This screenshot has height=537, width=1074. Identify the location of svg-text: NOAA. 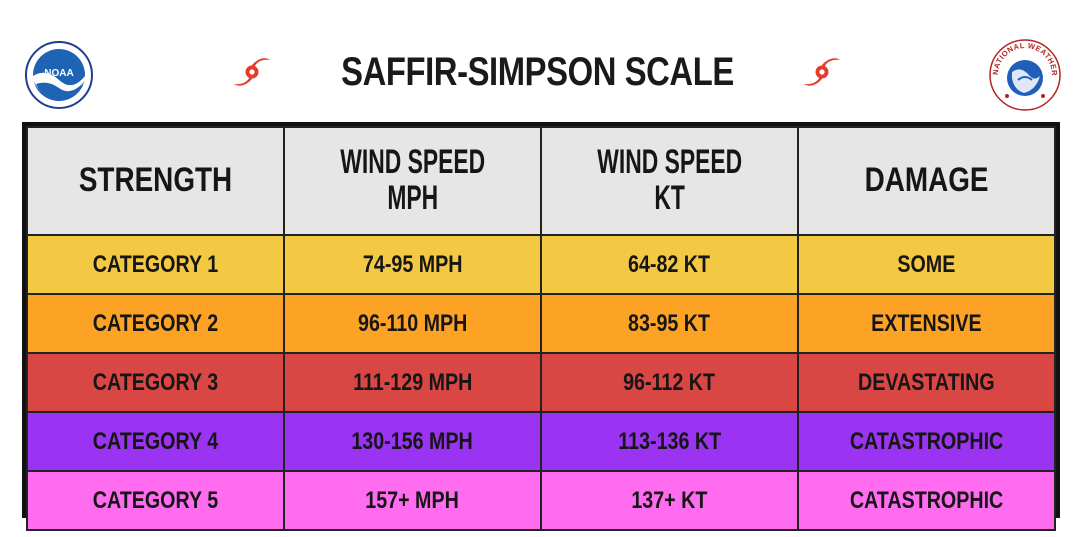
(58, 73).